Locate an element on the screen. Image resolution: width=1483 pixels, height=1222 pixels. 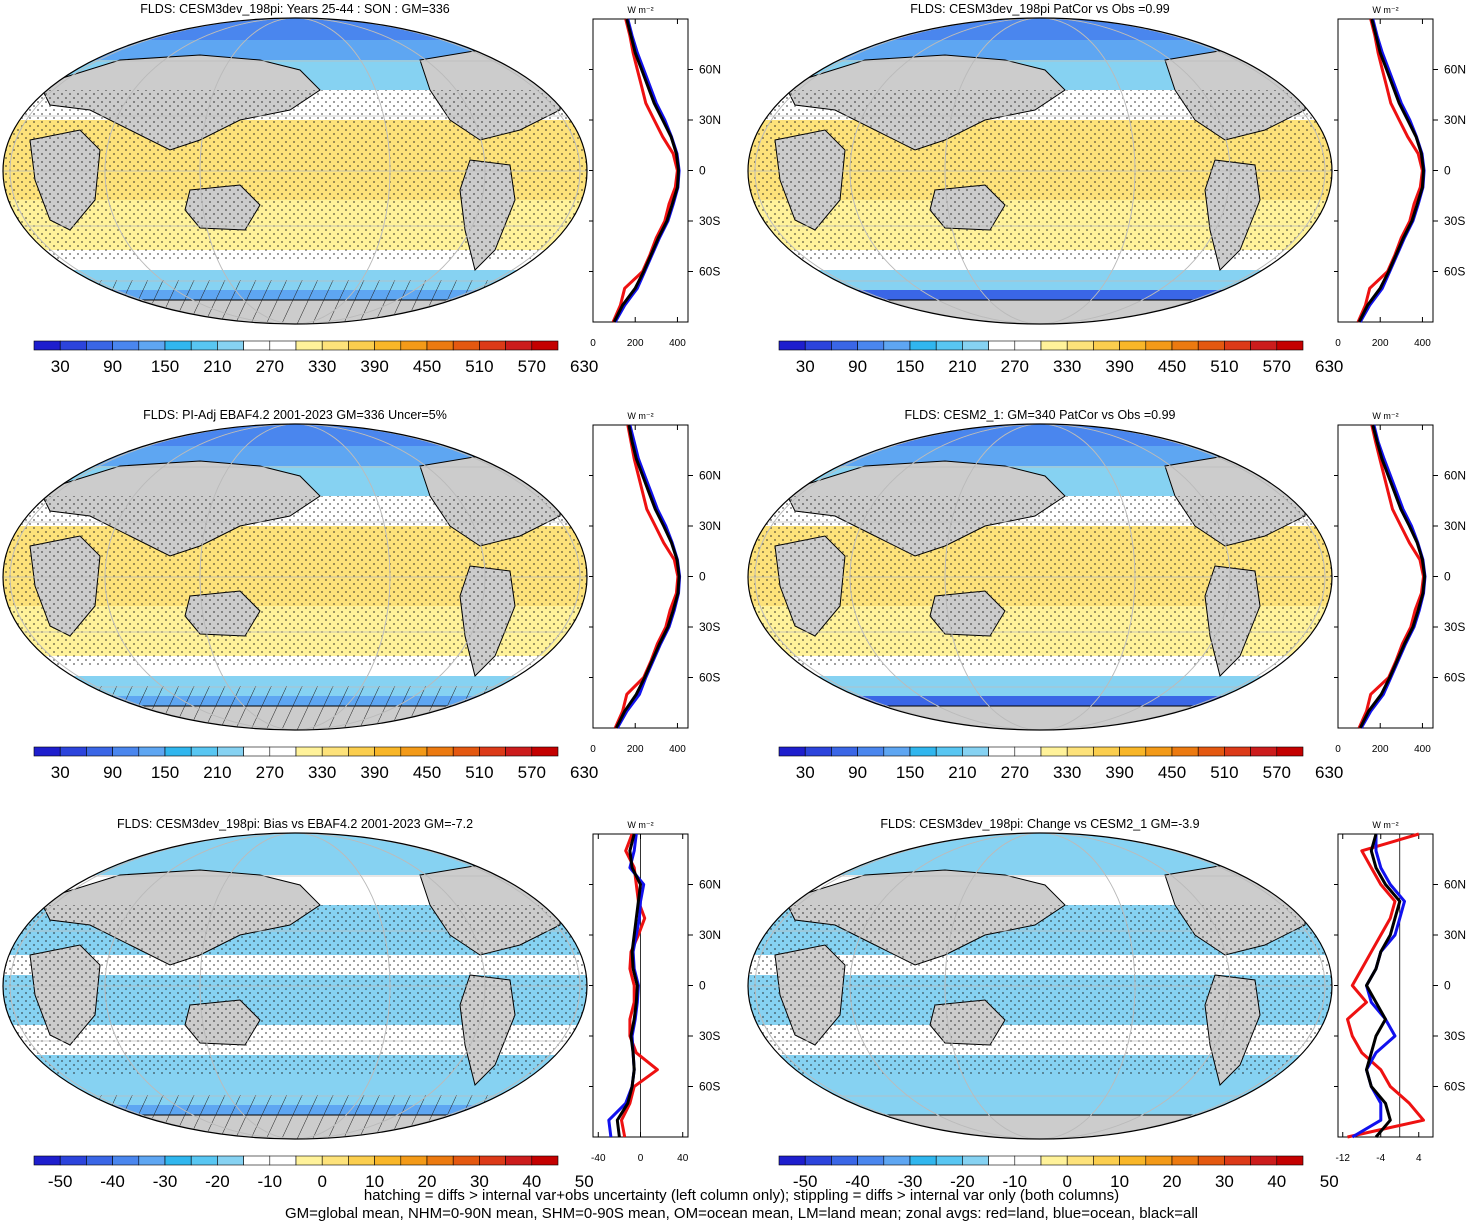
colorbar-label: 50 is located at coordinates (584, 1181).